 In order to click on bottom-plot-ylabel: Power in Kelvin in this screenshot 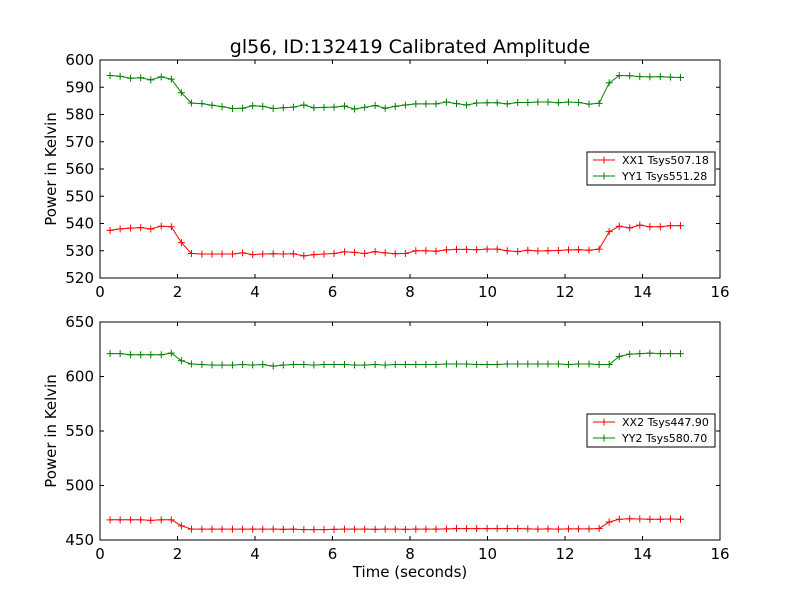, I will do `click(51, 431)`.